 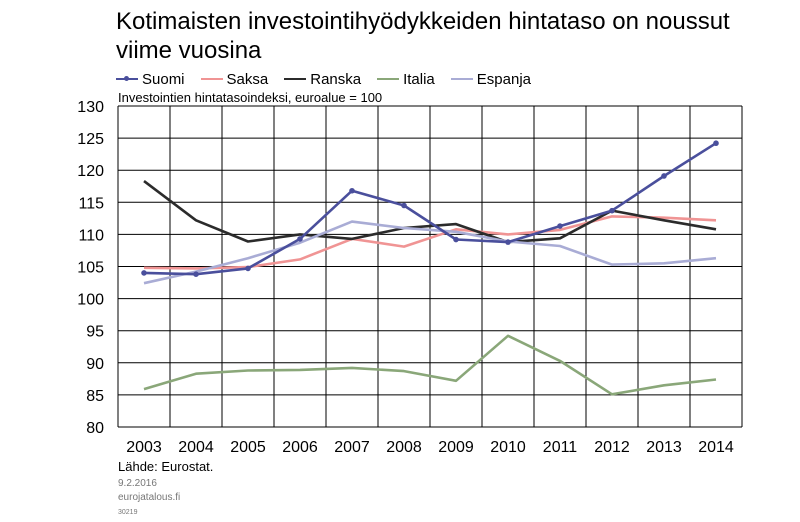 What do you see at coordinates (91, 203) in the screenshot?
I see `y-tick-label: 115` at bounding box center [91, 203].